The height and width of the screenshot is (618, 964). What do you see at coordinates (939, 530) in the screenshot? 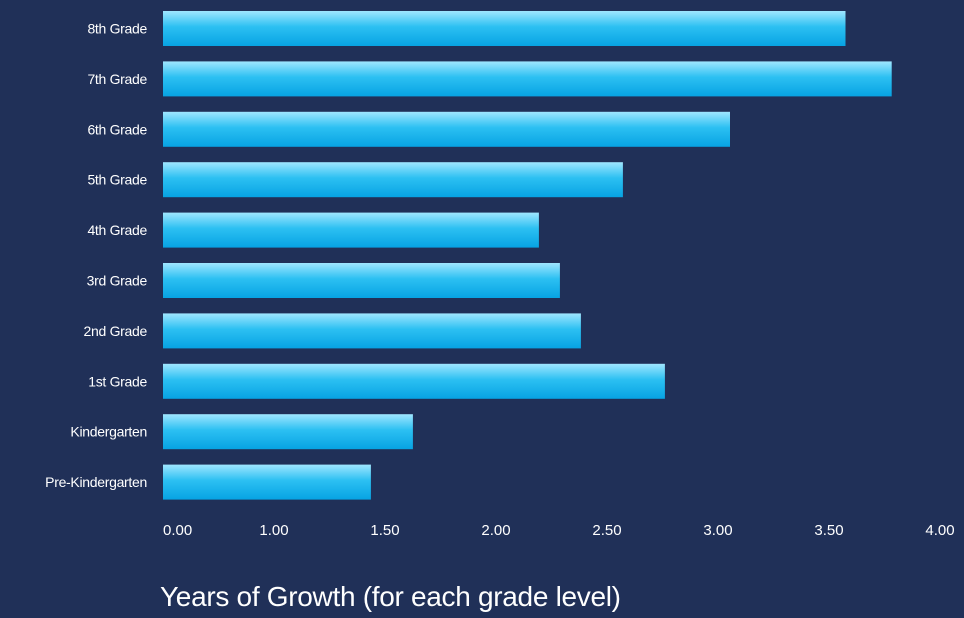
I see `x-tick-label-7: 4.00` at bounding box center [939, 530].